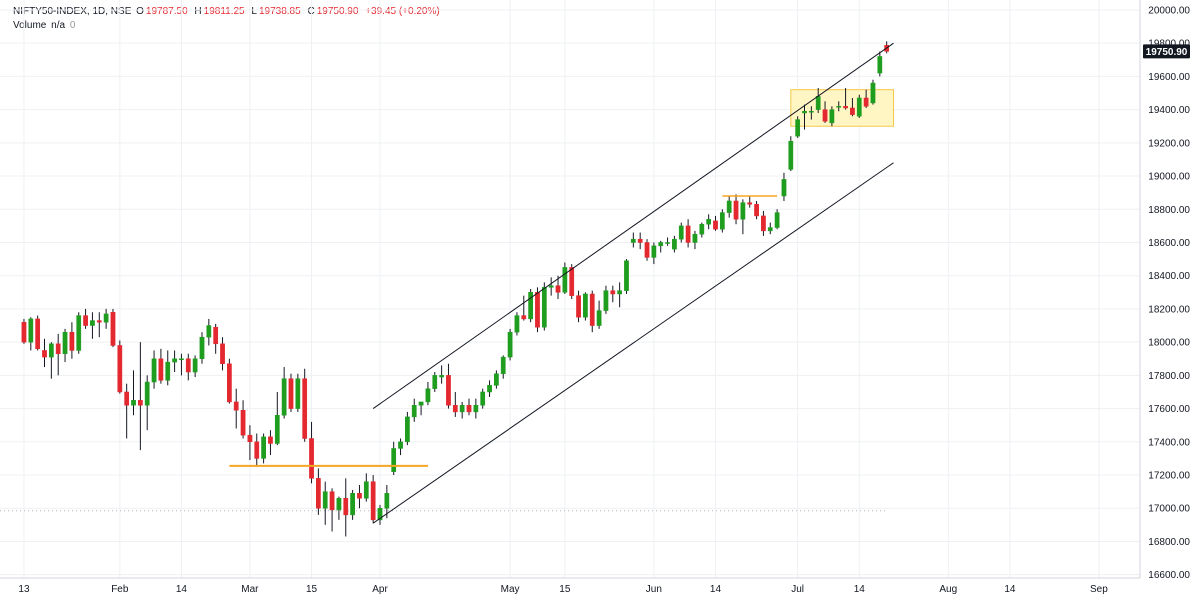 The width and height of the screenshot is (1200, 607). I want to click on x-tick-label: Apr, so click(380, 589).